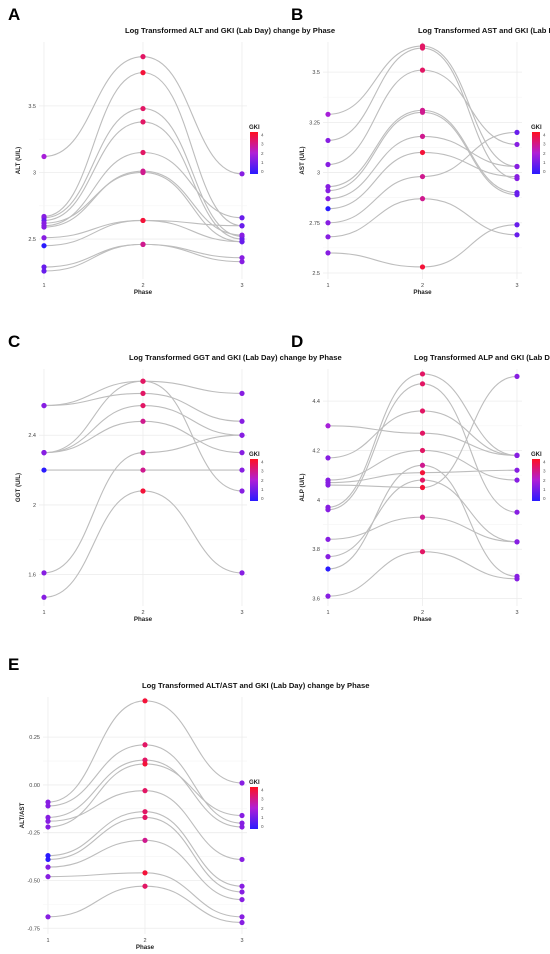 This screenshot has height=954, width=550. What do you see at coordinates (34, 738) in the screenshot?
I see `y-tick-label: 0.25` at bounding box center [34, 738].